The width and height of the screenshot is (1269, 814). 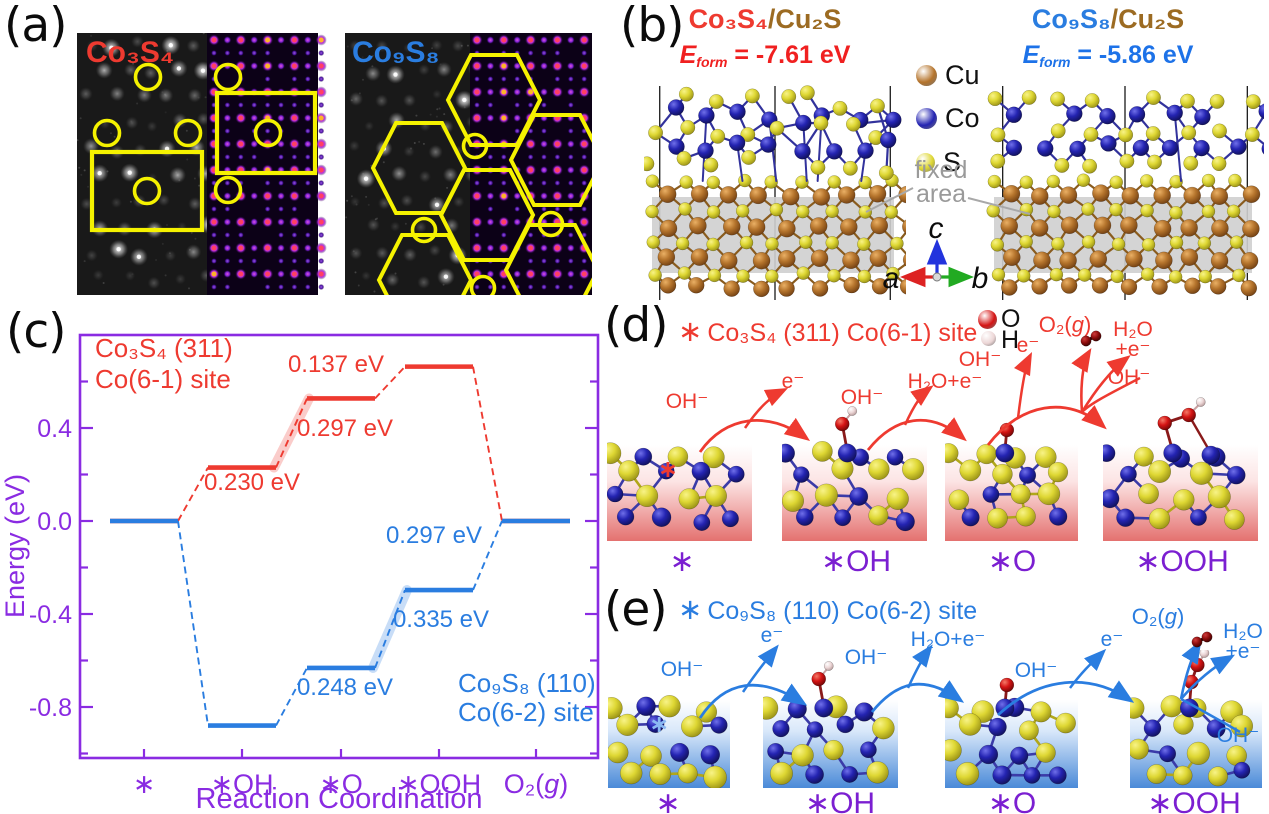 I want to click on surface-o-co9s8, so click(x=1011, y=732).